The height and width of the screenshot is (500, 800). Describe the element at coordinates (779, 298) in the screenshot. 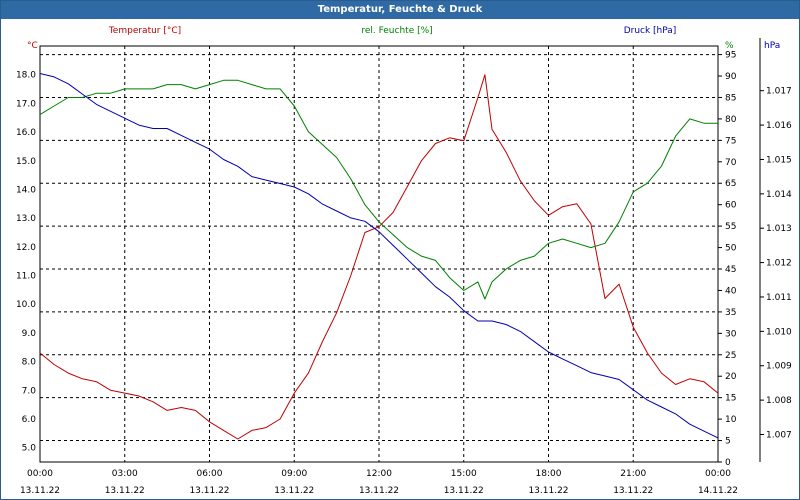

I see `pressure-tick-label: 1.011` at that location.